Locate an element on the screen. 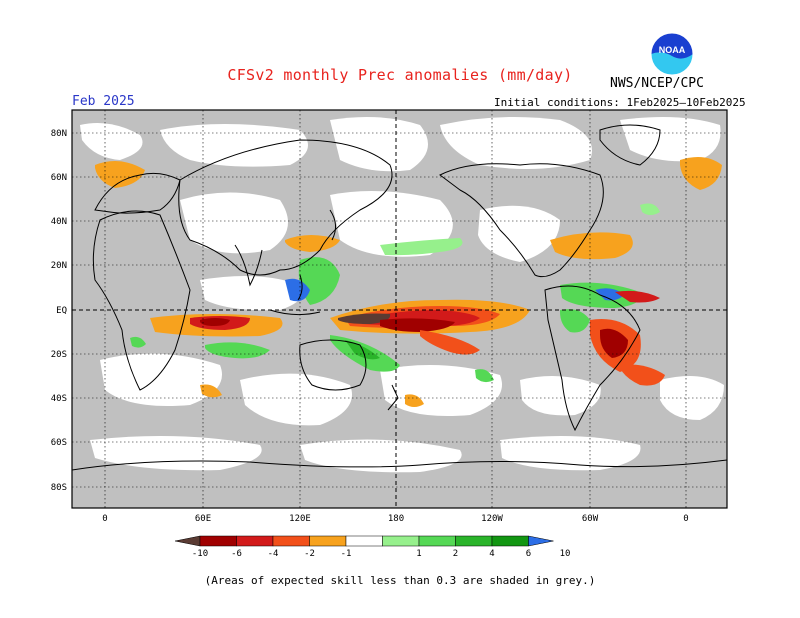 This screenshot has width=800, height=618. colorbar-tick-label: 2 is located at coordinates (455, 554).